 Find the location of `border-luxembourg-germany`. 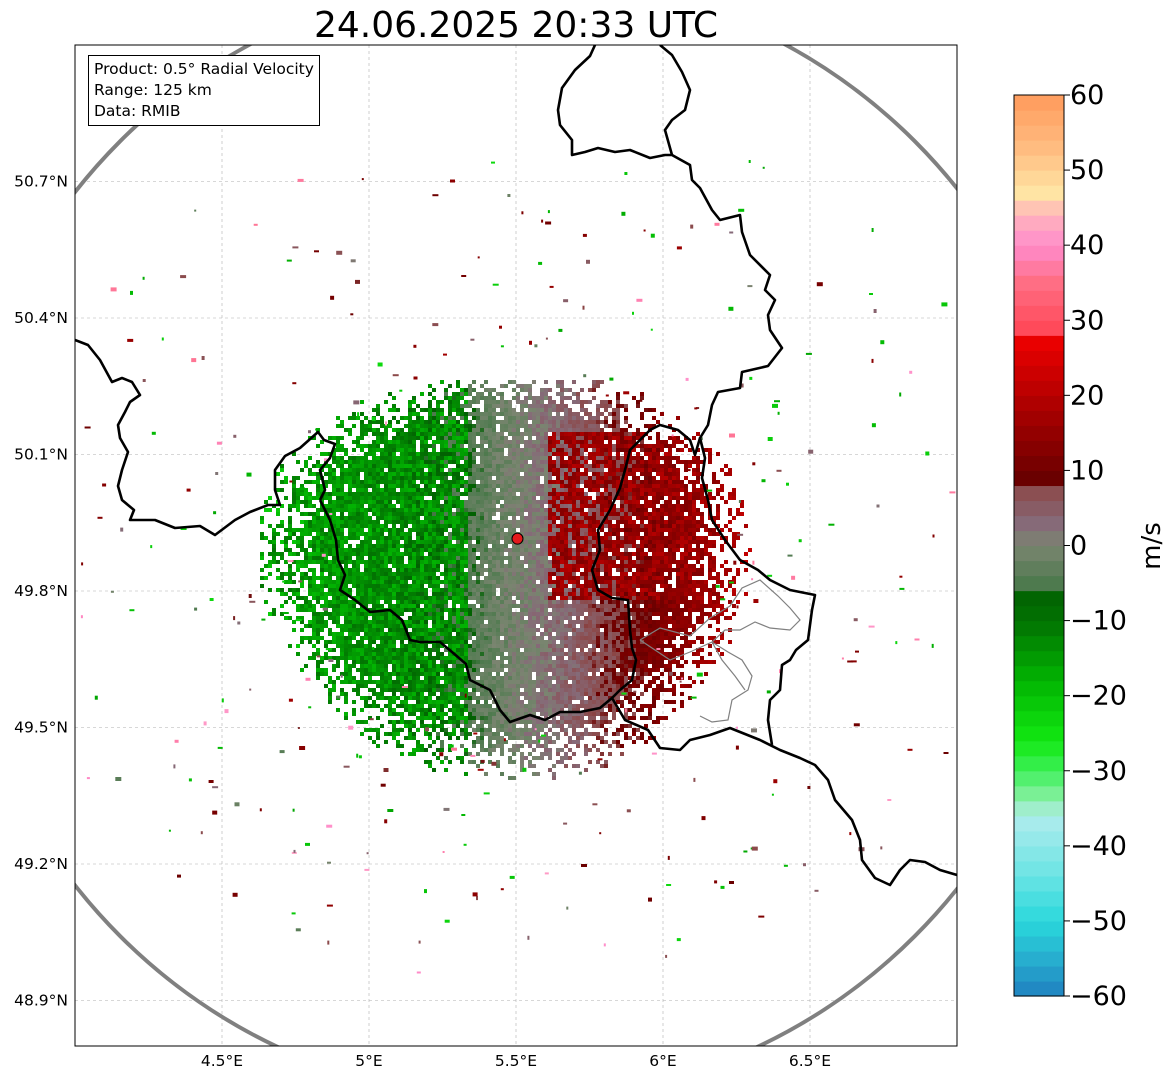

border-luxembourg-germany is located at coordinates (757, 591).